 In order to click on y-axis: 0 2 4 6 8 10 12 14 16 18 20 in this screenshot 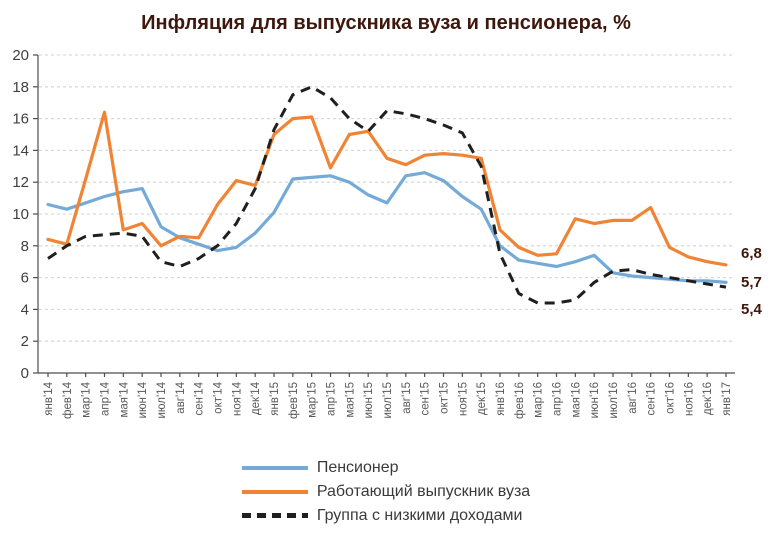, I will do `click(25, 214)`.